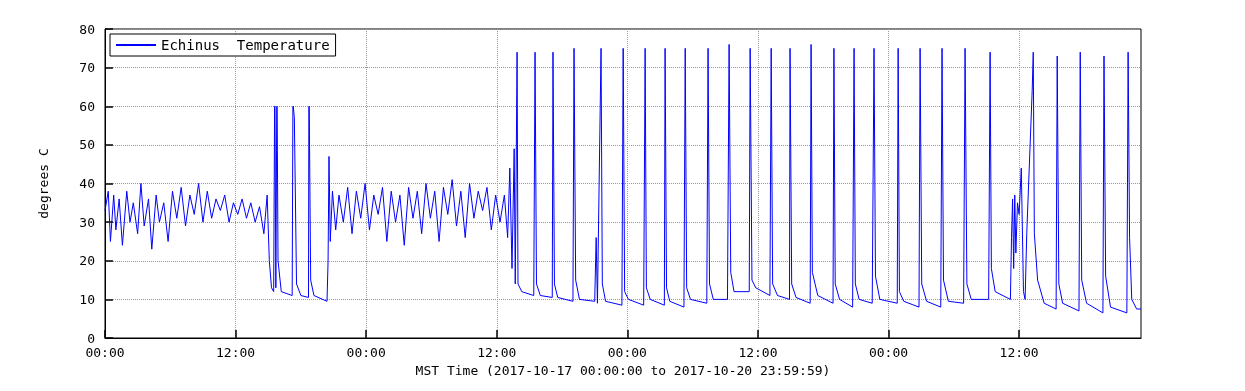  I want to click on y-tick-label: 20, so click(87, 261).